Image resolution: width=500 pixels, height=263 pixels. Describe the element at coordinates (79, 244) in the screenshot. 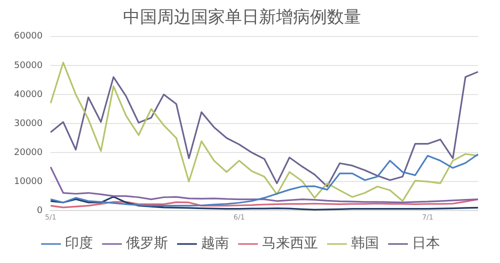

I see `legend-label: 印度` at that location.